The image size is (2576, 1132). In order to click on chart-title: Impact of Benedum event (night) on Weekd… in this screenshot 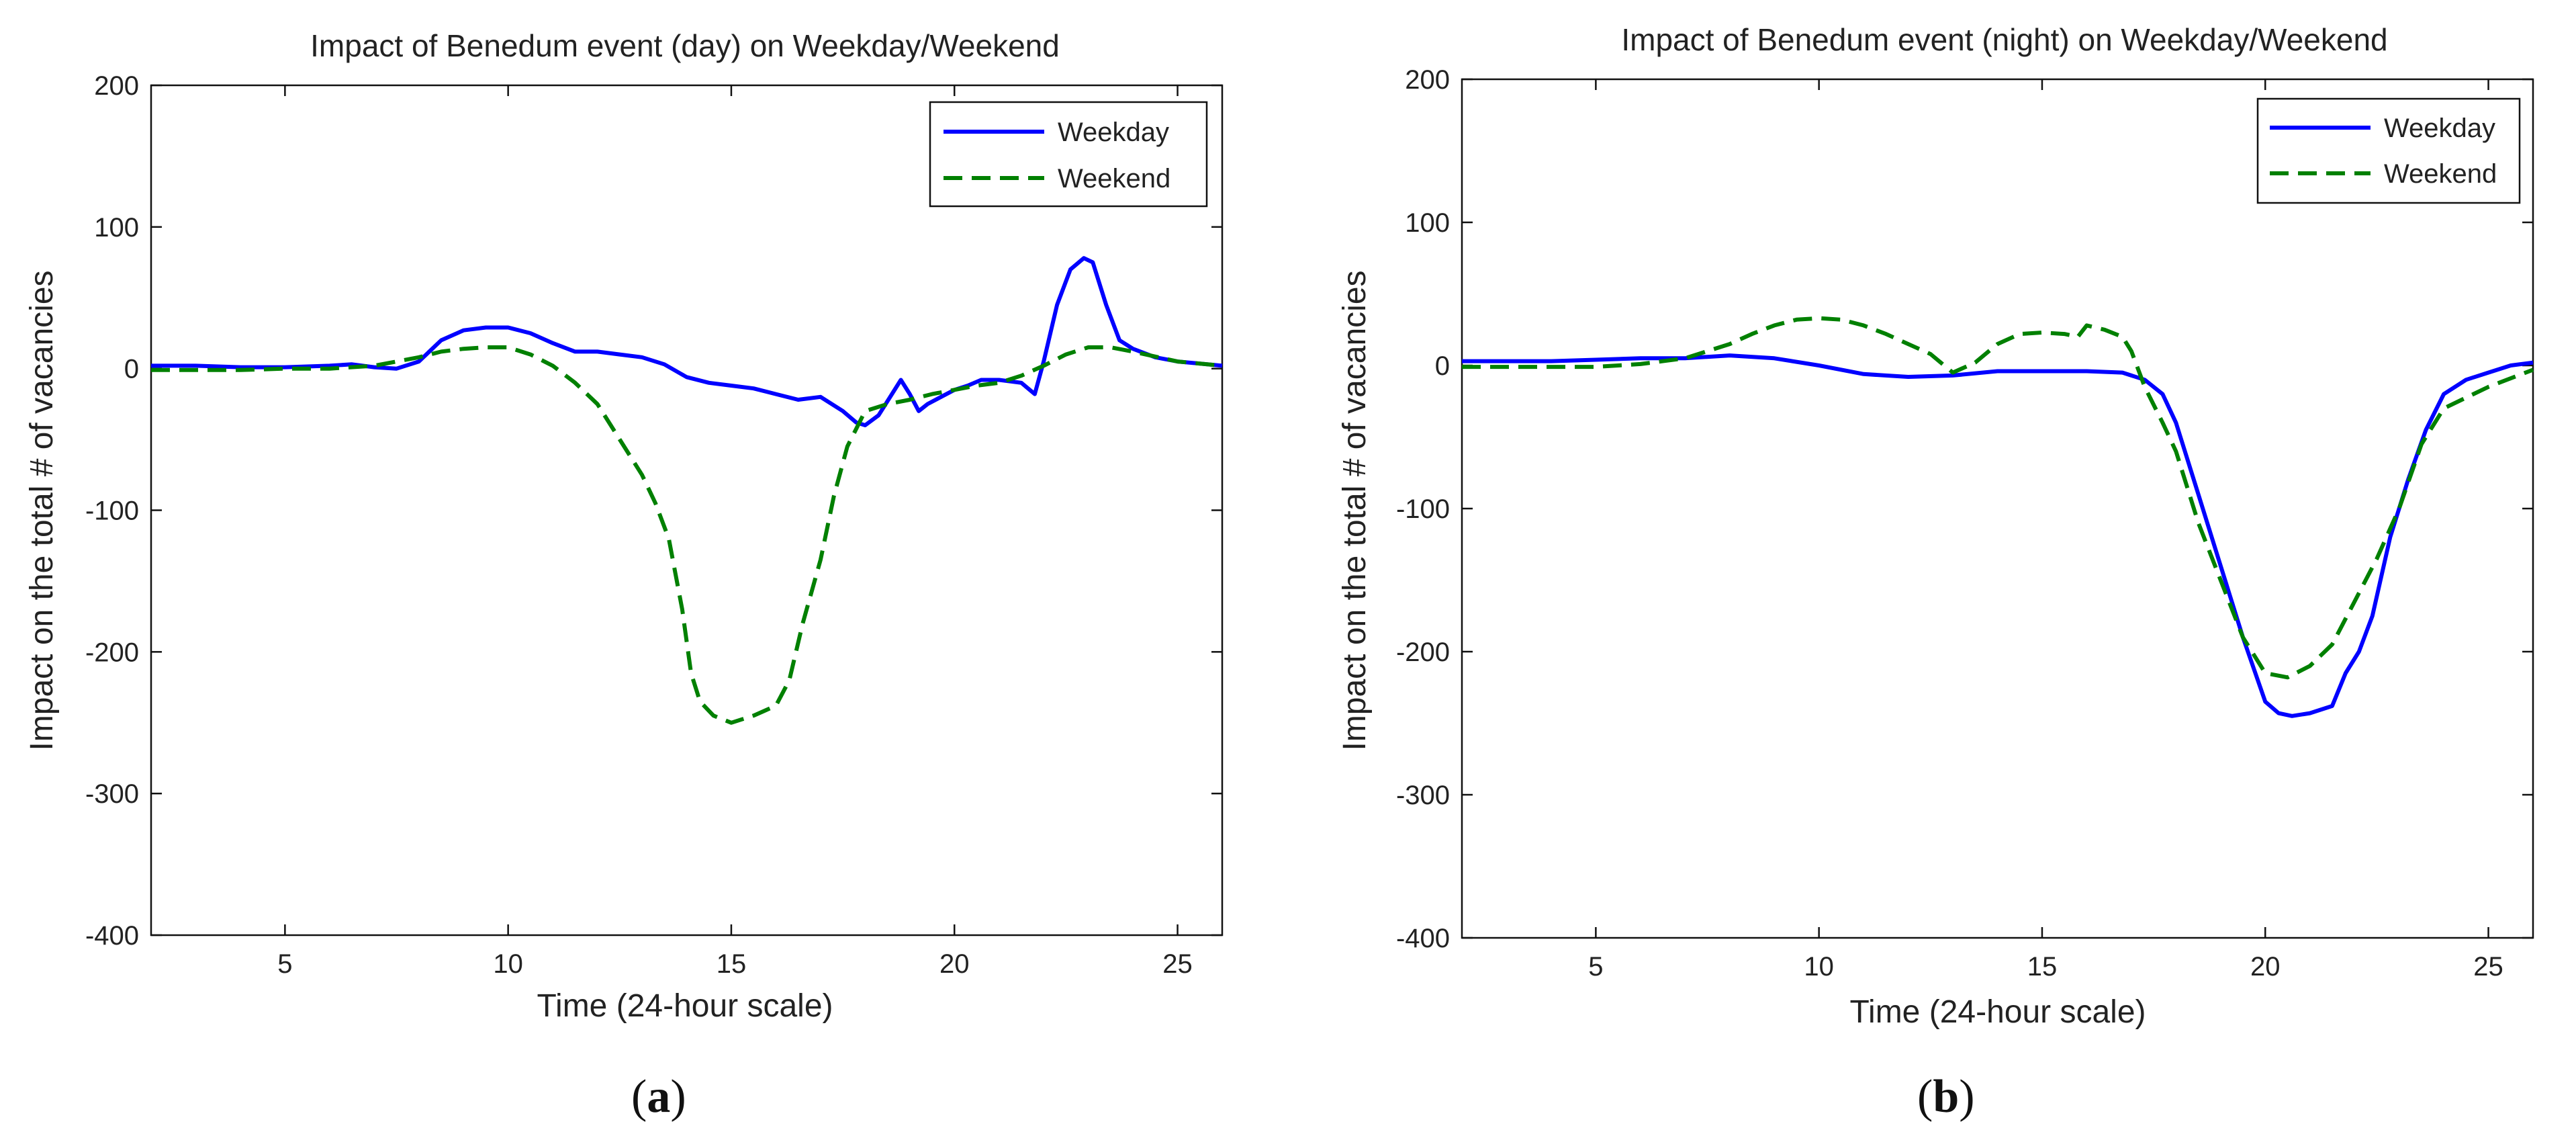, I will do `click(2004, 39)`.